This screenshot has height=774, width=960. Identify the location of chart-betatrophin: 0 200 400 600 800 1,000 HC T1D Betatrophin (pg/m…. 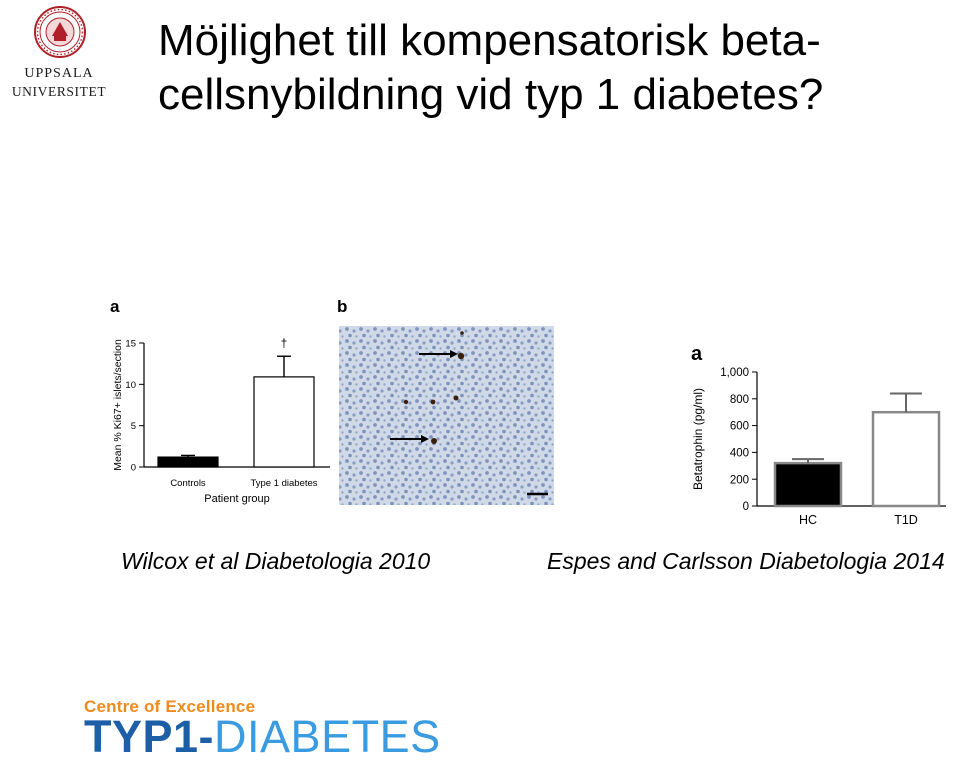
(818, 447).